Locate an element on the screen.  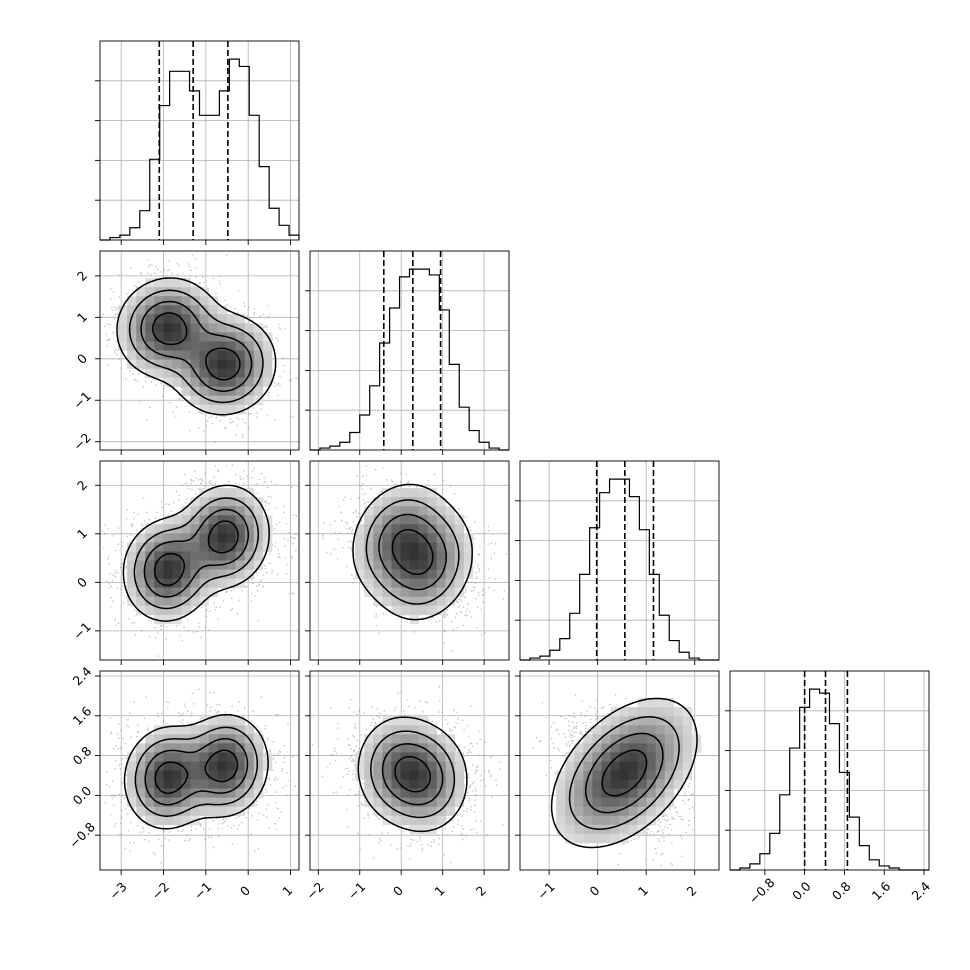
density-panel-0-1: −2 −1 0 1 2 is located at coordinates (185, 352).